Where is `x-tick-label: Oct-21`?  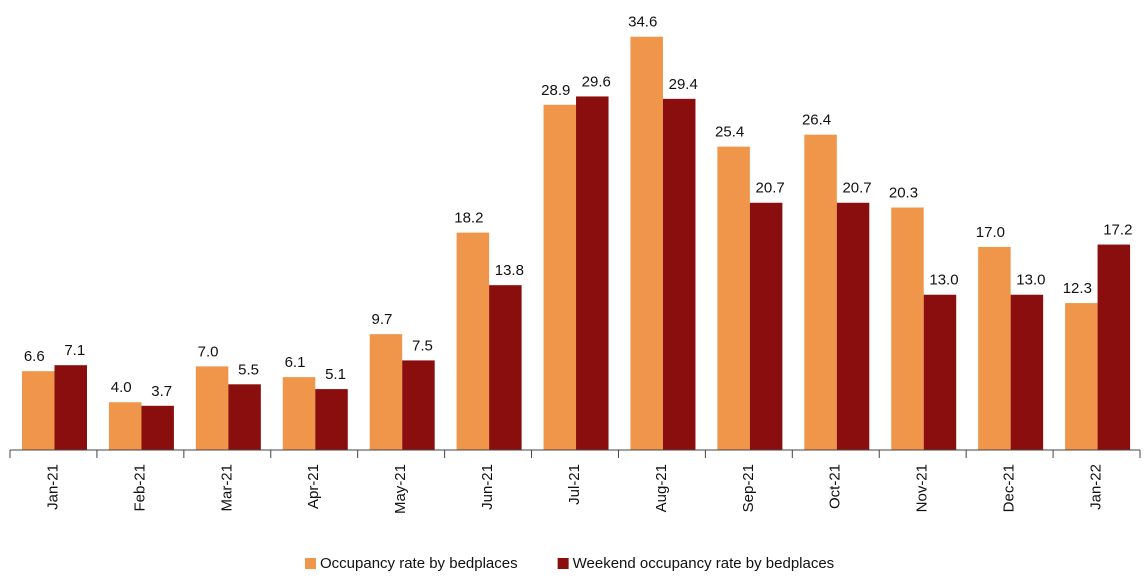 x-tick-label: Oct-21 is located at coordinates (835, 486).